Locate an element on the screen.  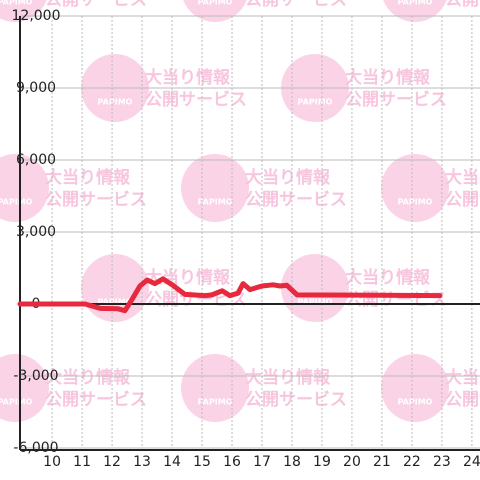
x-tick-label: 12 is located at coordinates (112, 462).